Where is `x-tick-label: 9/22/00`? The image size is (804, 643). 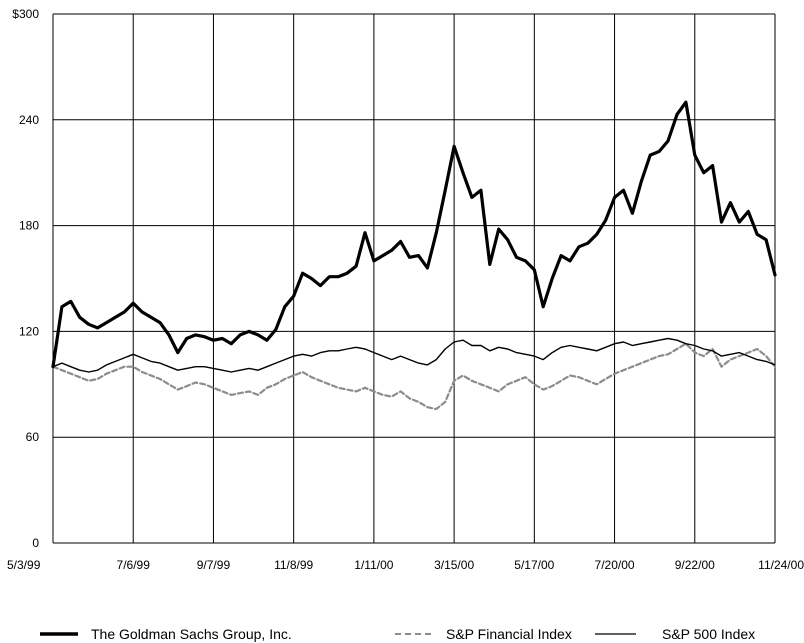
x-tick-label: 9/22/00 is located at coordinates (695, 565).